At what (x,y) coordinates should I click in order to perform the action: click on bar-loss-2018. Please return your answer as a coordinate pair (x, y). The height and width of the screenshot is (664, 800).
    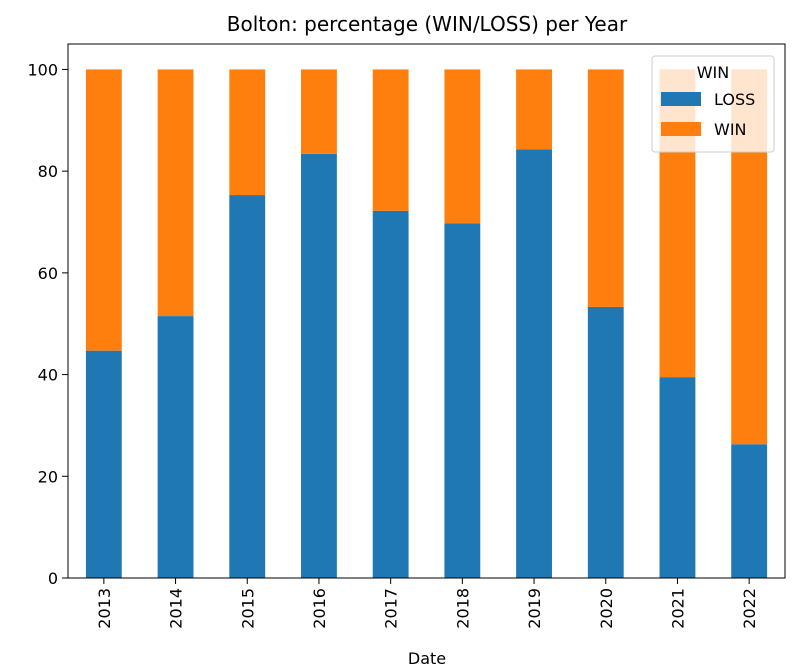
    Looking at the image, I should click on (462, 400).